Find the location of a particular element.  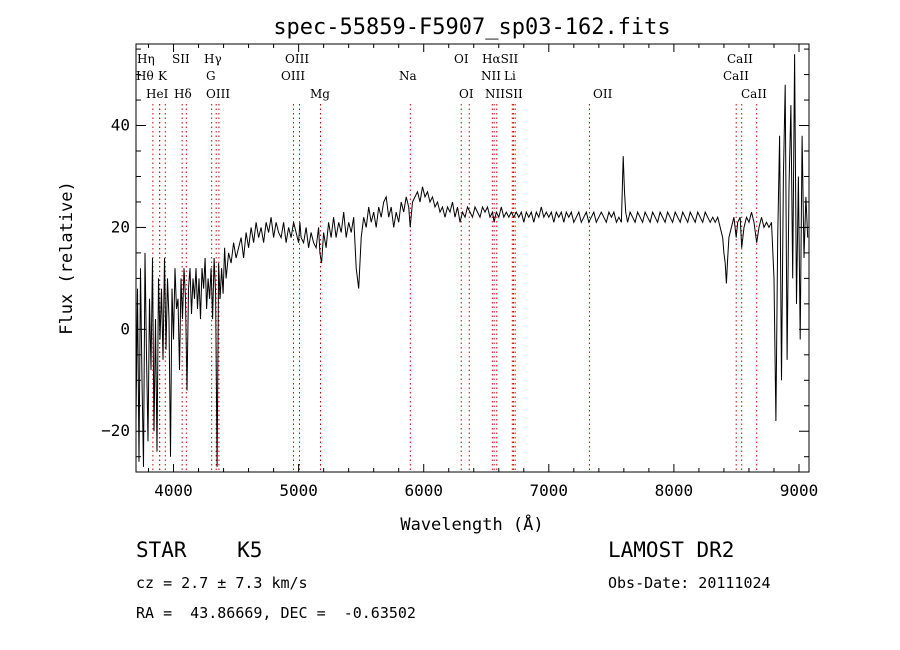

sky-coordinates: RA = 43.86669, DEC = -0.63502 is located at coordinates (276, 613).